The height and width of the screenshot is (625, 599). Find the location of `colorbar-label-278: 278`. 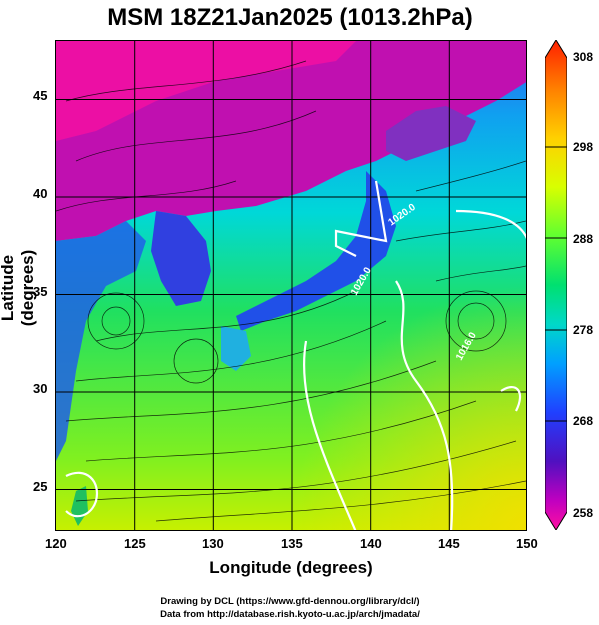

colorbar-label-278: 278 is located at coordinates (583, 330).